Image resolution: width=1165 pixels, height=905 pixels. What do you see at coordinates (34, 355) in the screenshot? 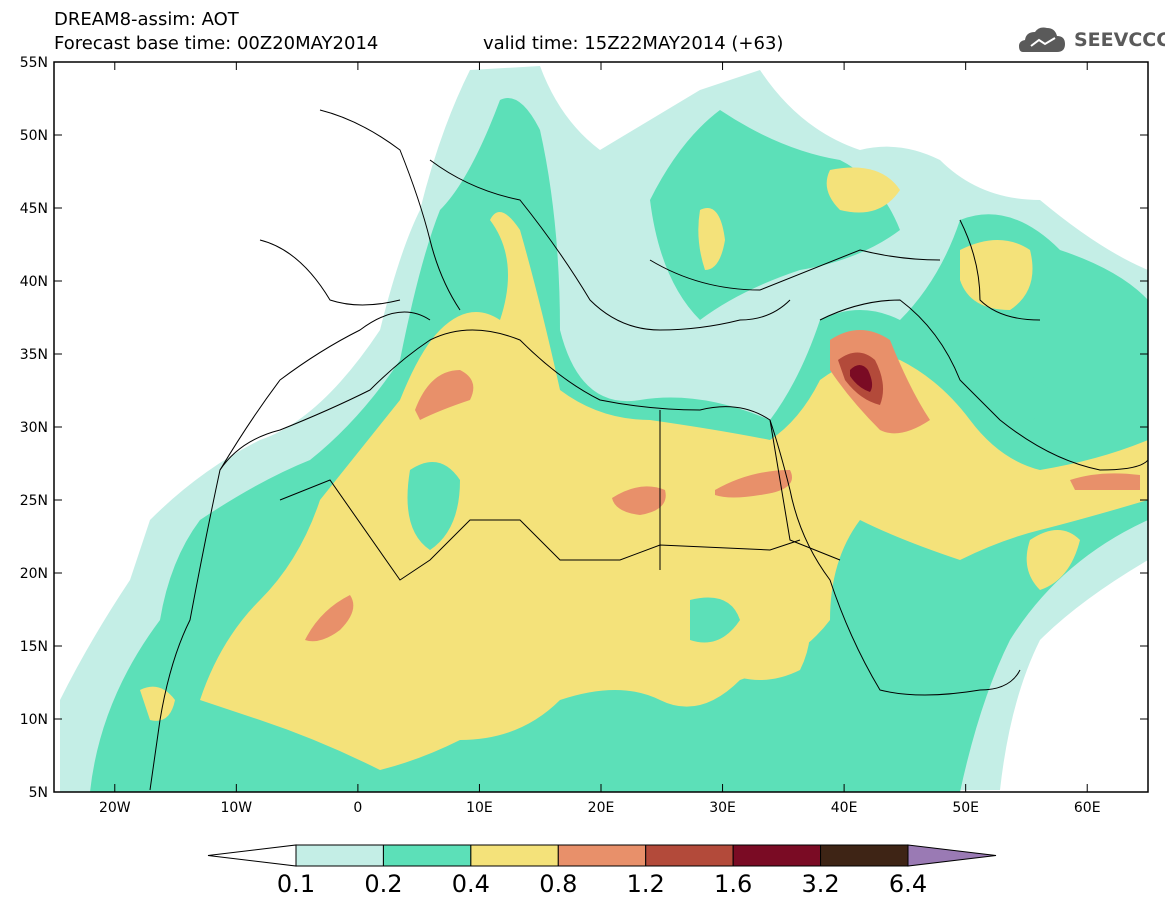
I see `lat-tick-label: 35N` at bounding box center [34, 355].